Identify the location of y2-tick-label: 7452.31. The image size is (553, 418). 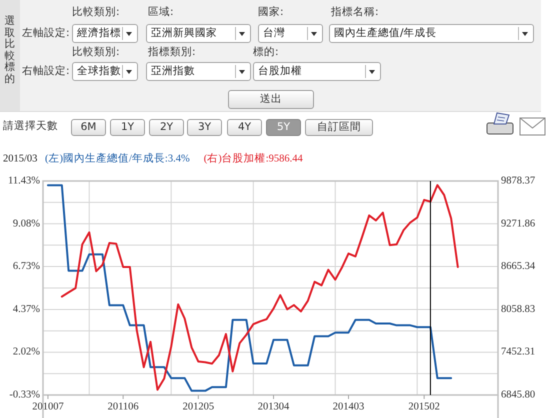
(518, 352).